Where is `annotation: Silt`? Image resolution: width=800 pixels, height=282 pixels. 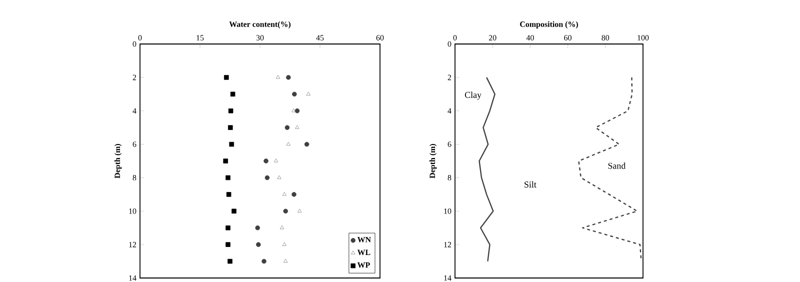
annotation: Silt is located at coordinates (530, 184).